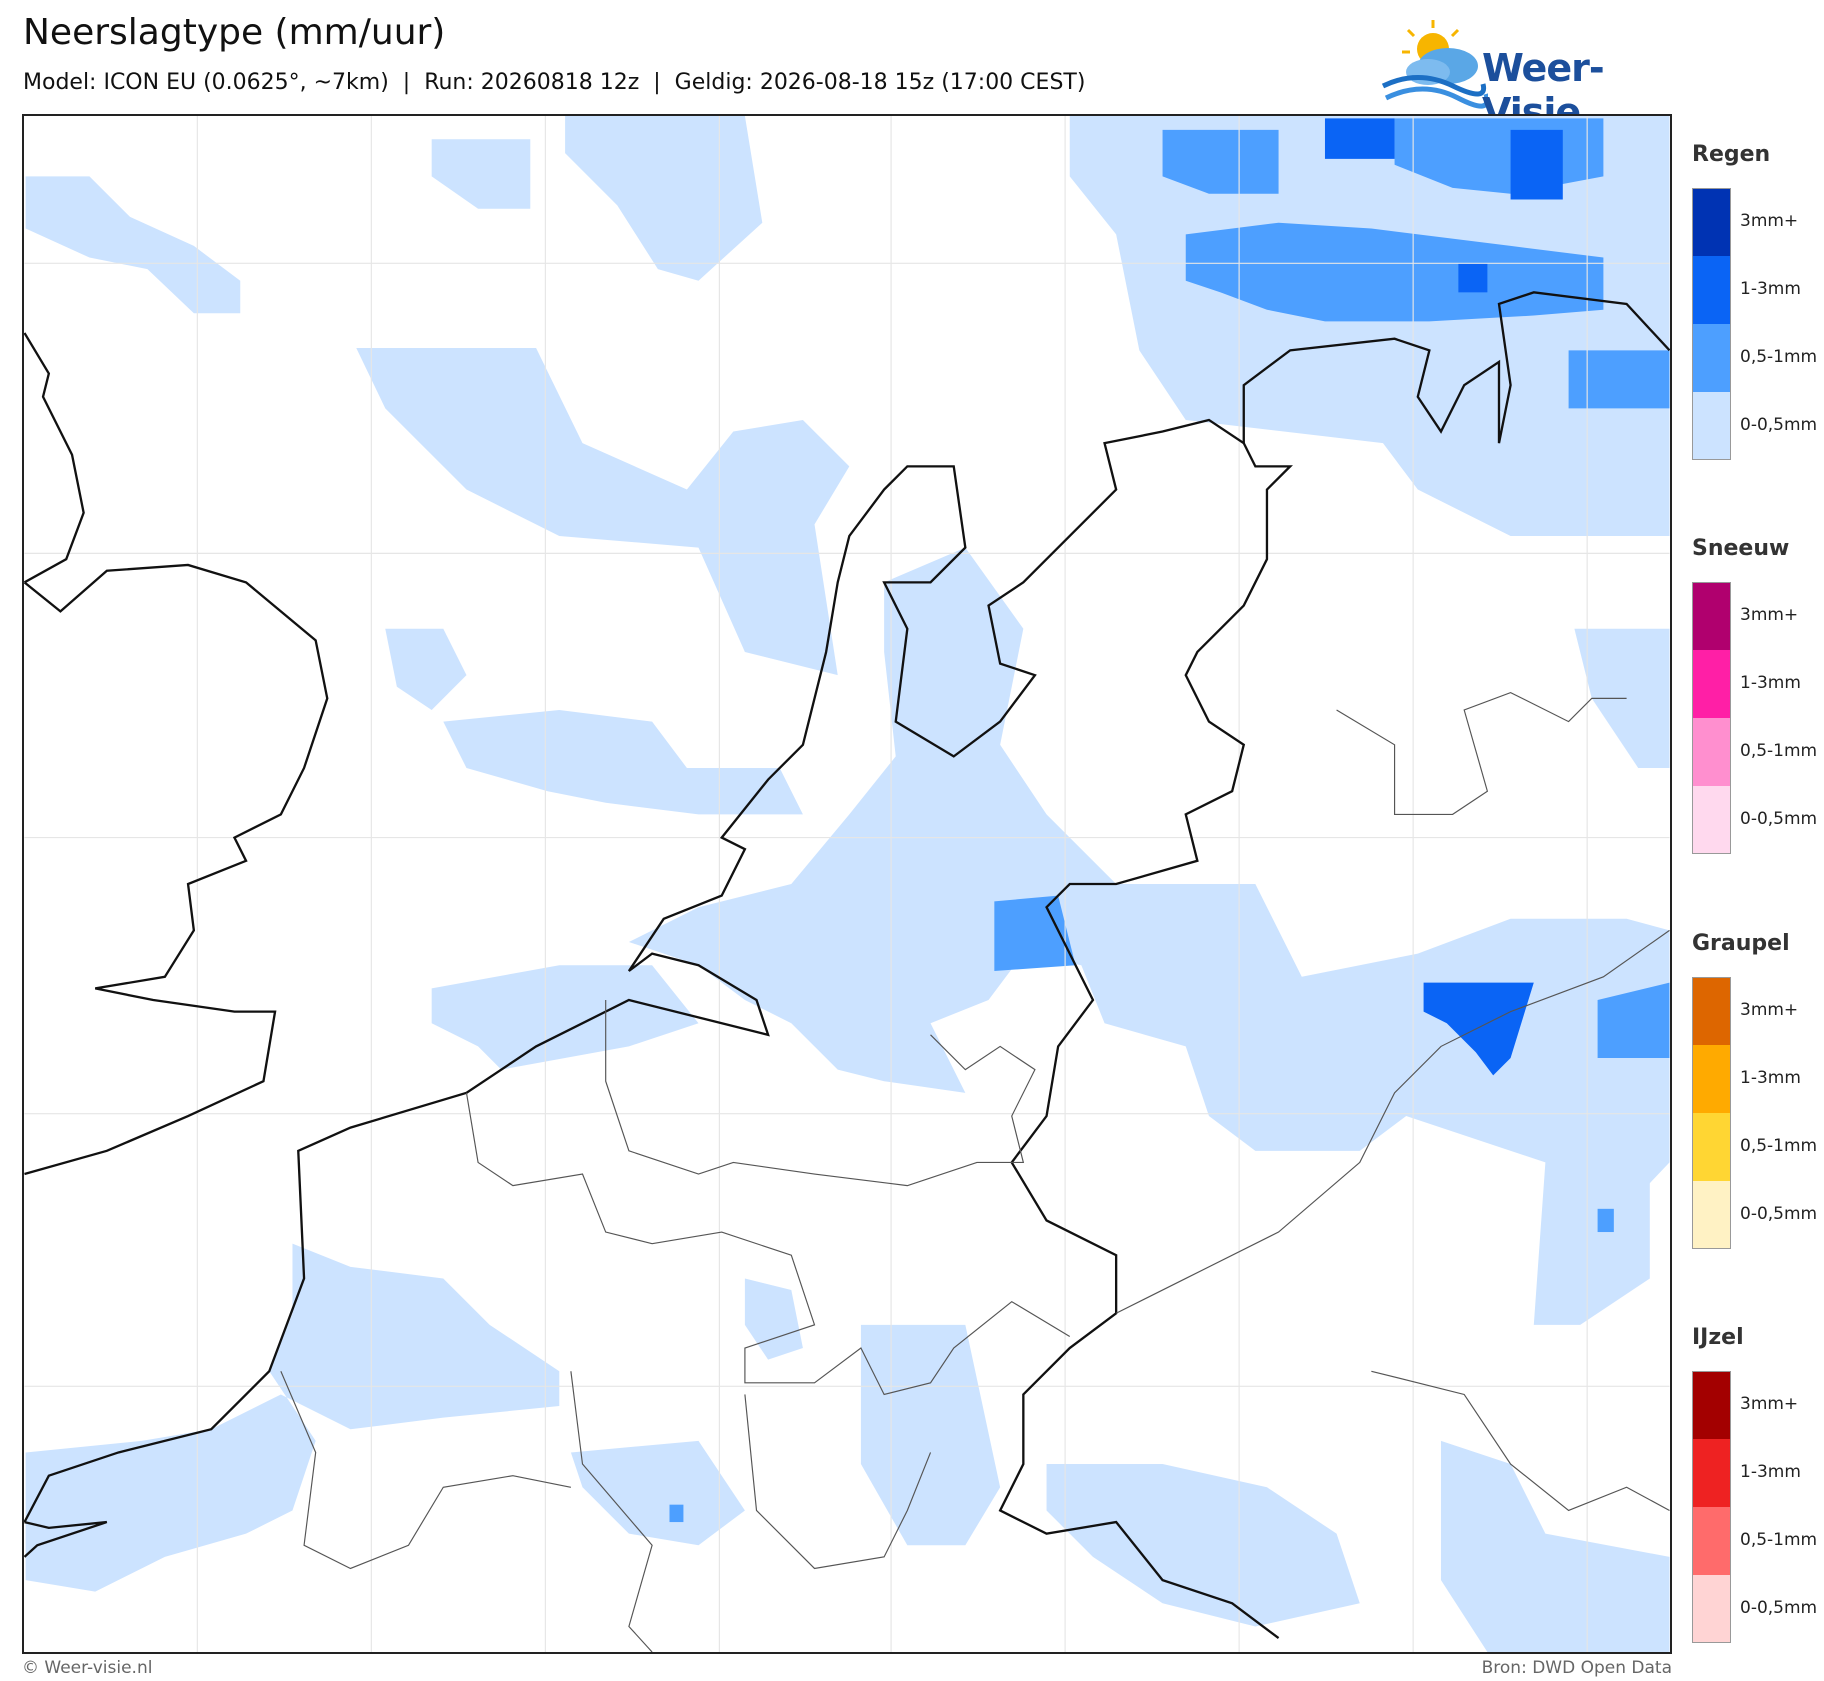 Image resolution: width=1824 pixels, height=1681 pixels. What do you see at coordinates (1741, 548) in the screenshot?
I see `legend-title: Sneeuw` at bounding box center [1741, 548].